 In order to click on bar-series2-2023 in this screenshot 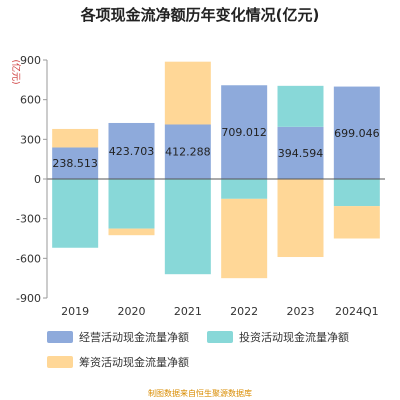, I will do `click(300, 218)`.